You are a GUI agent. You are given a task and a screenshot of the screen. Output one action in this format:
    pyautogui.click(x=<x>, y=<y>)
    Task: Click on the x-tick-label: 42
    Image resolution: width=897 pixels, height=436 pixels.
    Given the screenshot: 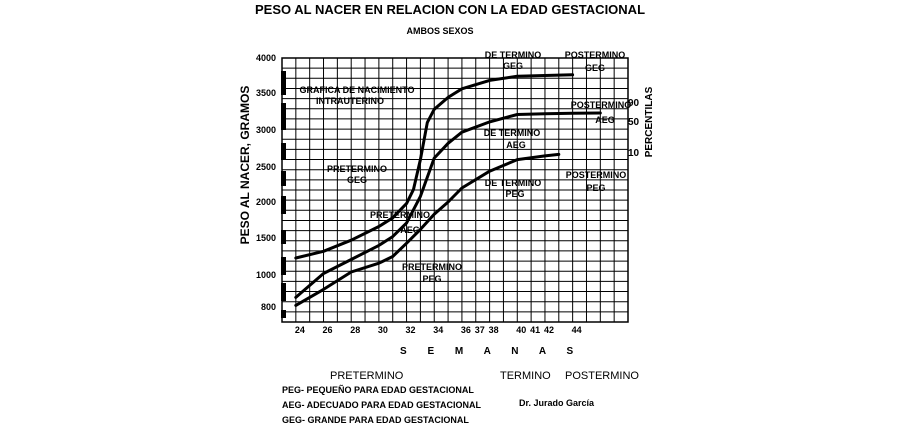 What is the action you would take?
    pyautogui.click(x=549, y=330)
    